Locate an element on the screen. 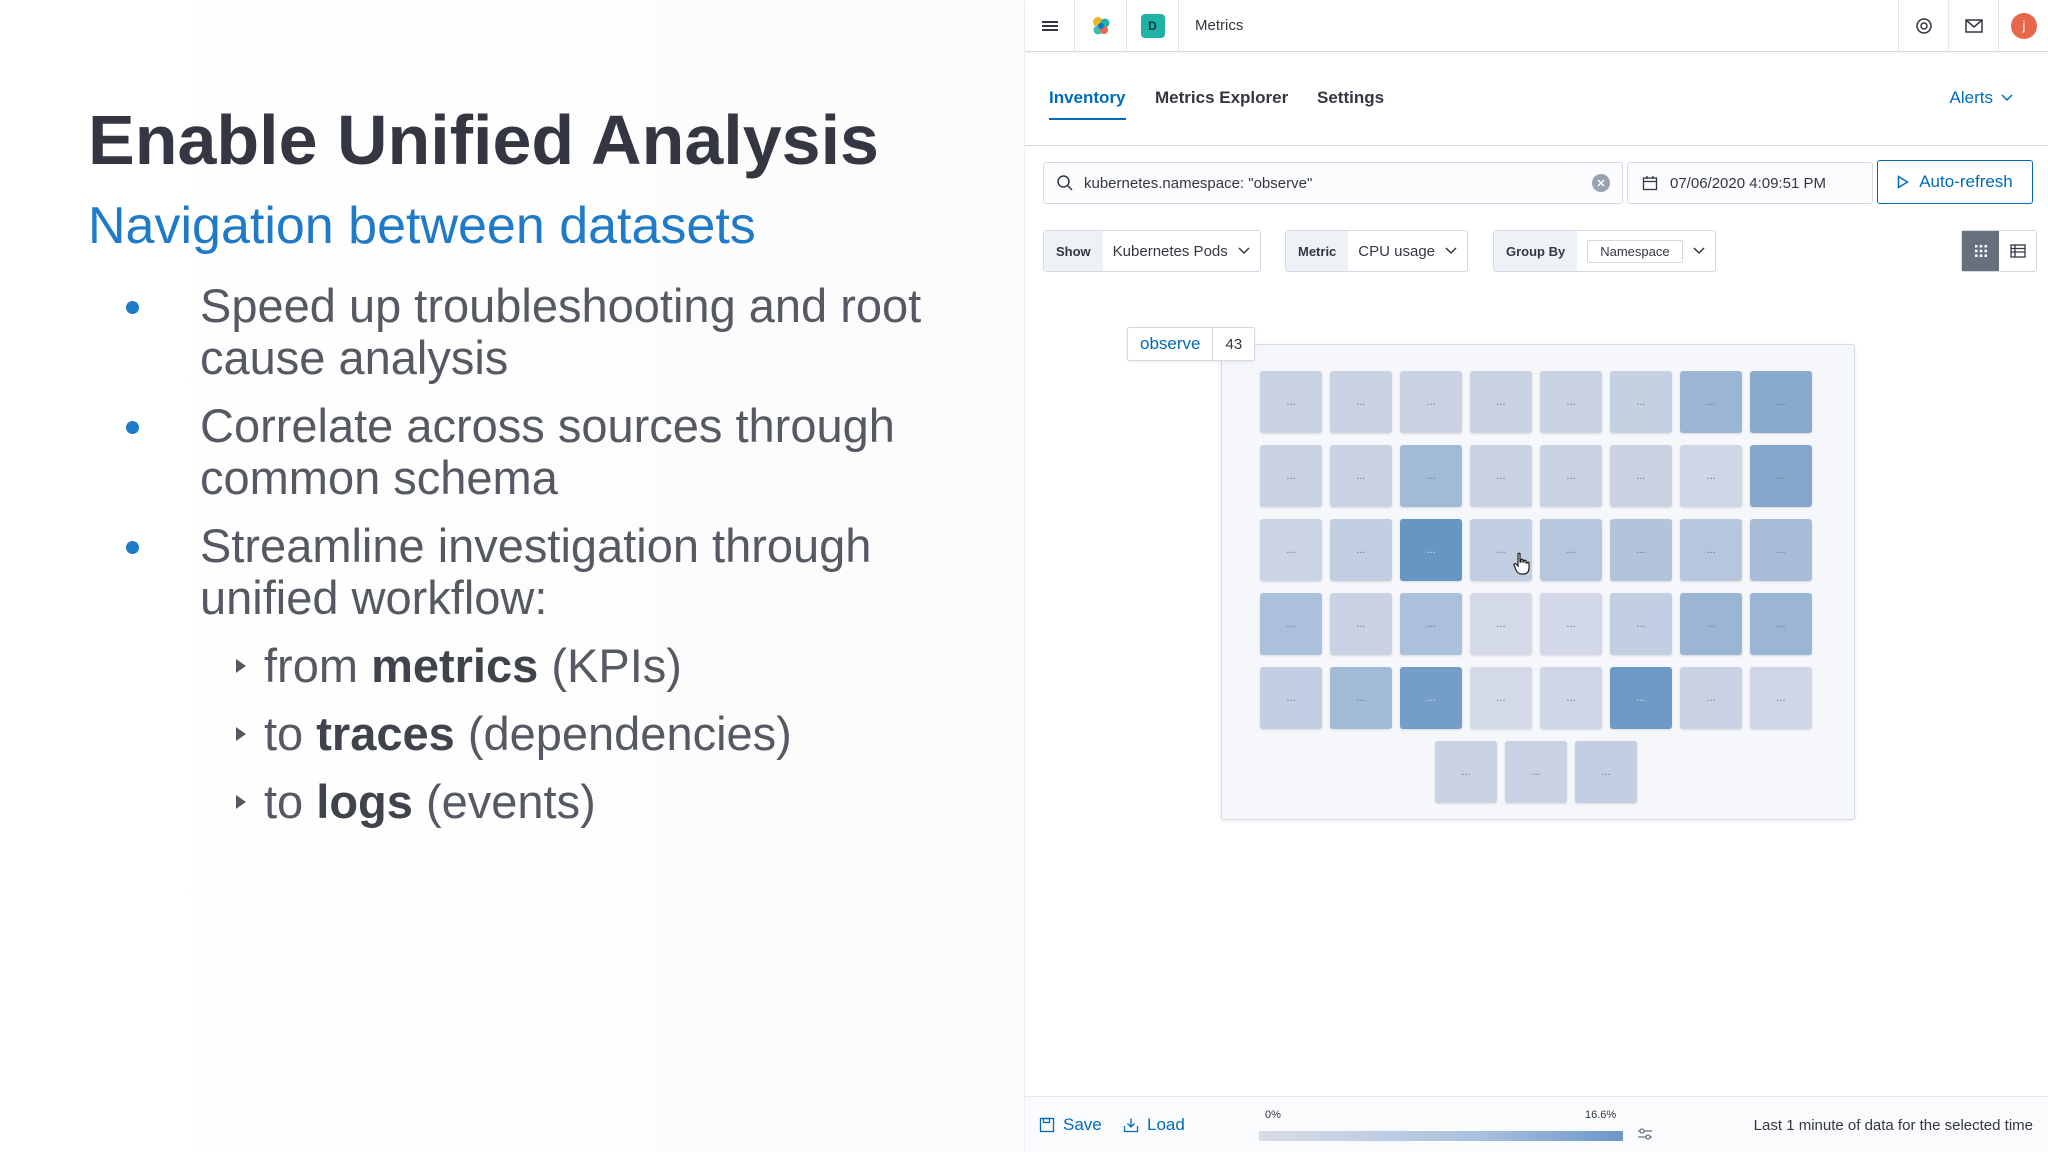 The width and height of the screenshot is (2048, 1152). show-filter-value: Kubernetes Pods is located at coordinates (1181, 251).